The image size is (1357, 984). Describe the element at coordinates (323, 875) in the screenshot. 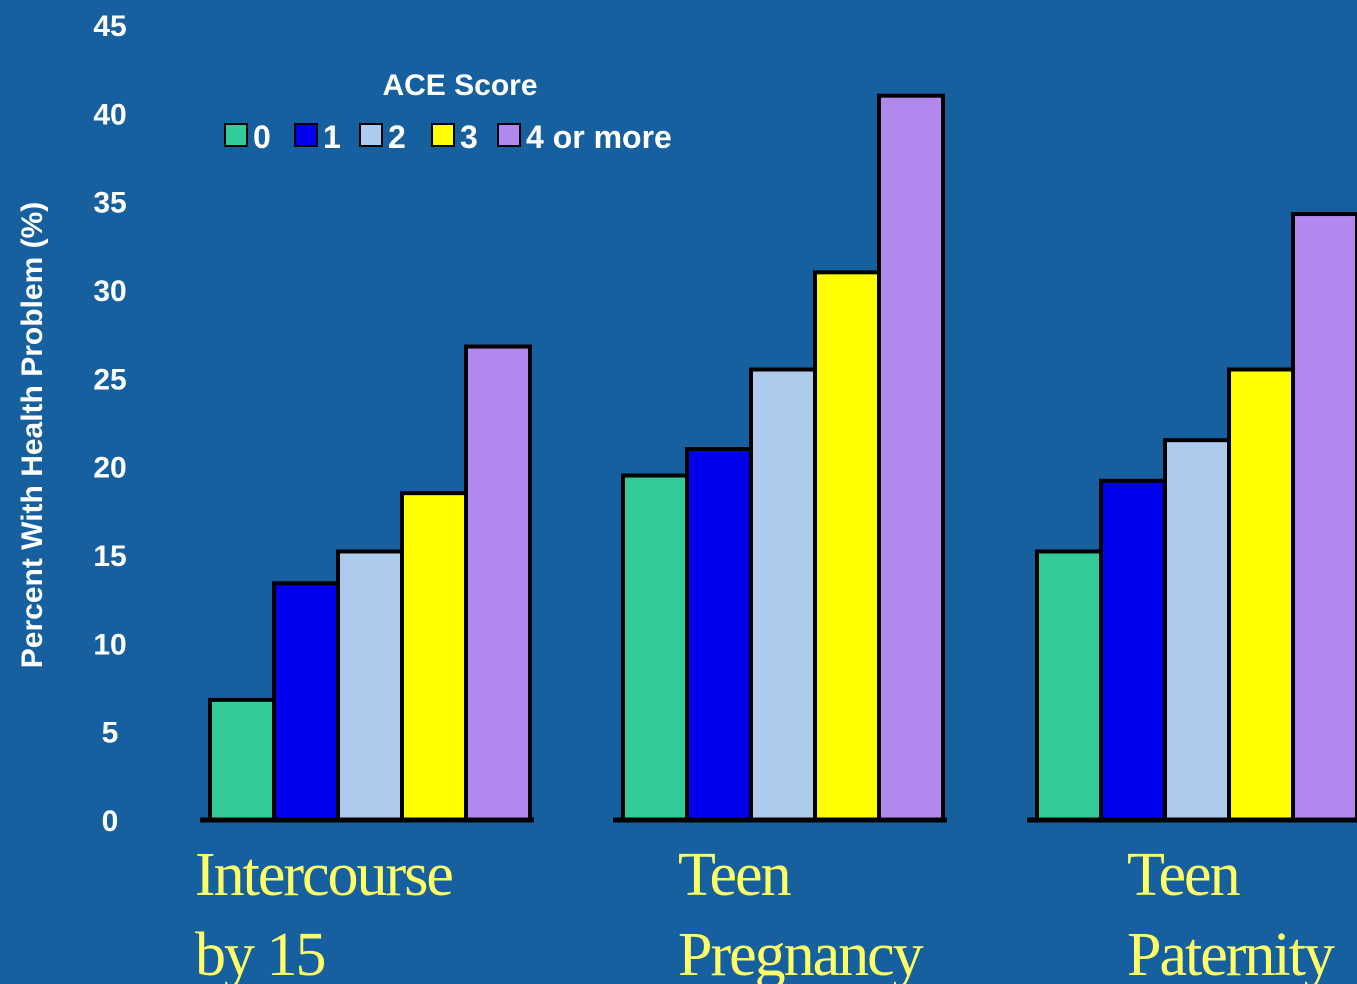

I see `category-label: Intercourse` at that location.